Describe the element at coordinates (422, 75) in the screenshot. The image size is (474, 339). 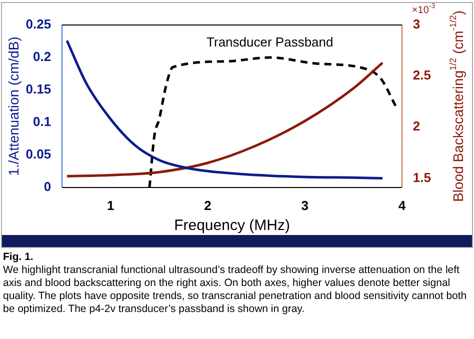
I see `y2-tick-label: 2.5` at that location.